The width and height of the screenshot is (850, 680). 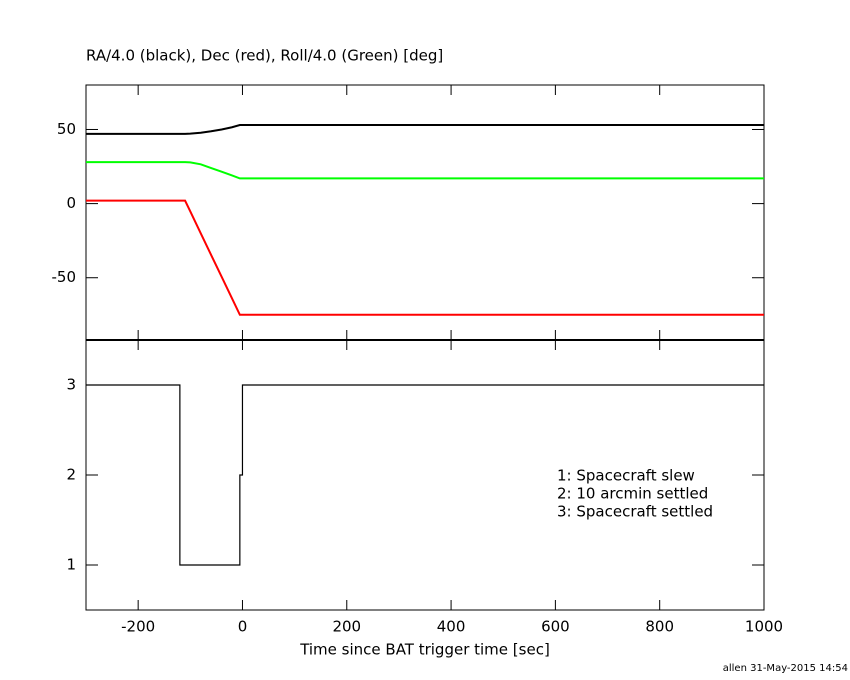 I want to click on annotation: 2: 10 arcmin settled, so click(x=632, y=494).